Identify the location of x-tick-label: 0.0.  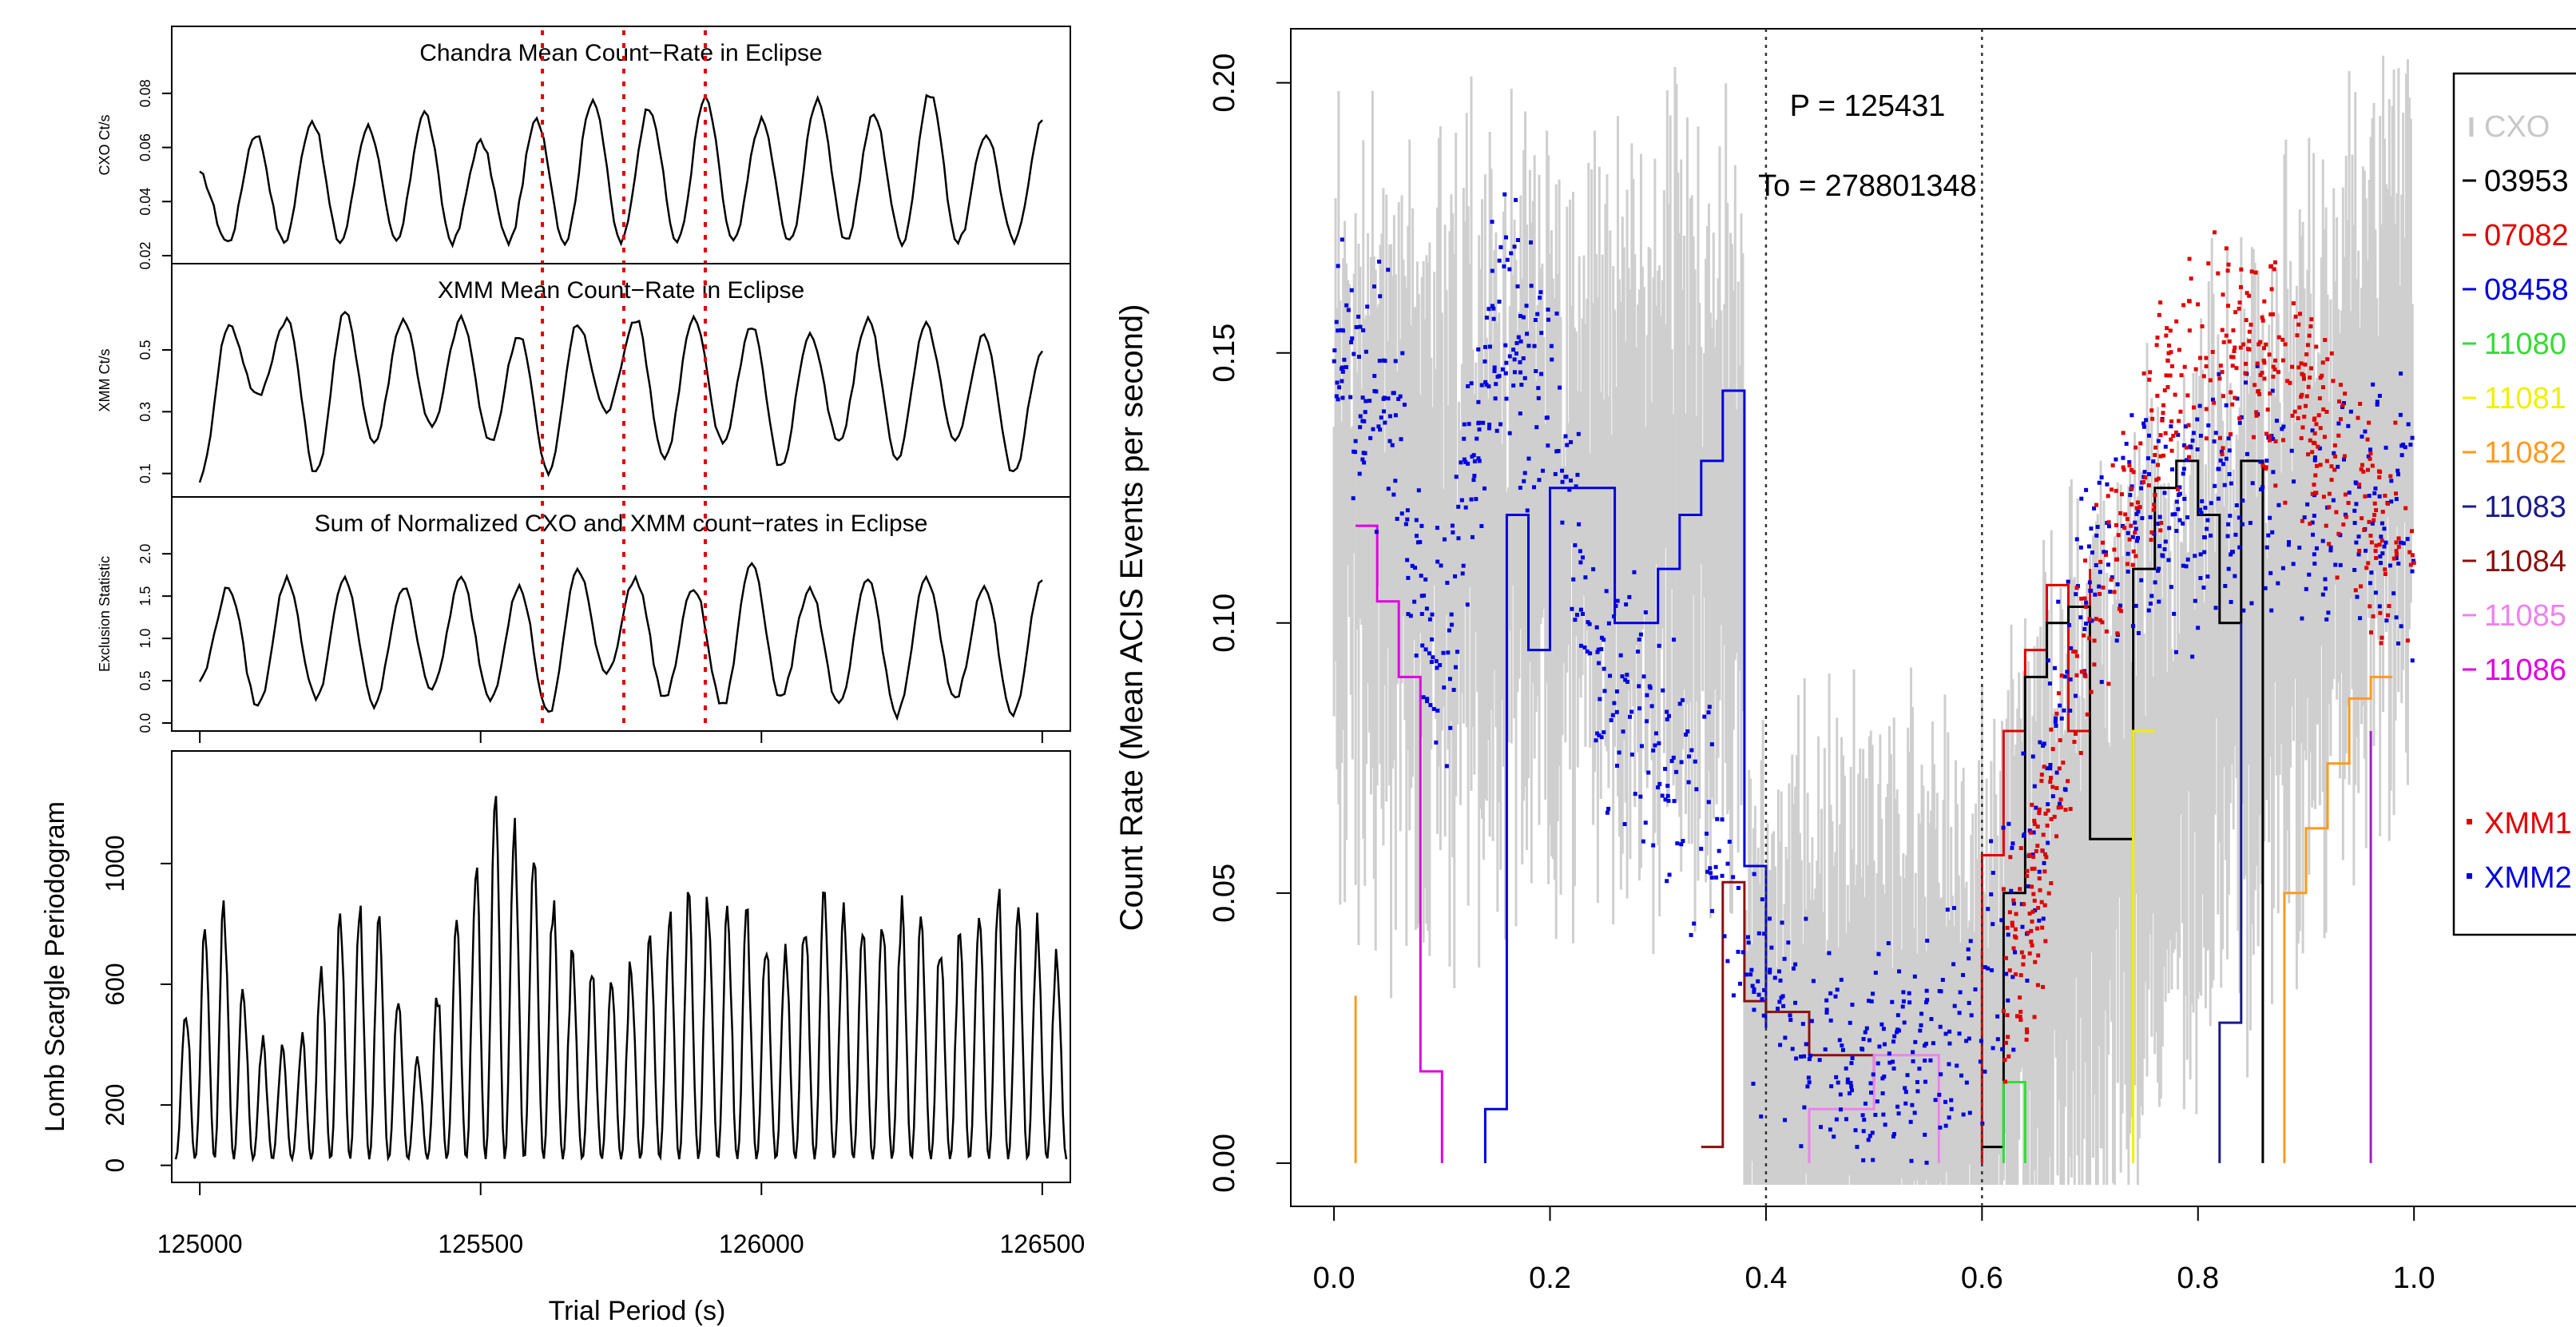
(1334, 1278).